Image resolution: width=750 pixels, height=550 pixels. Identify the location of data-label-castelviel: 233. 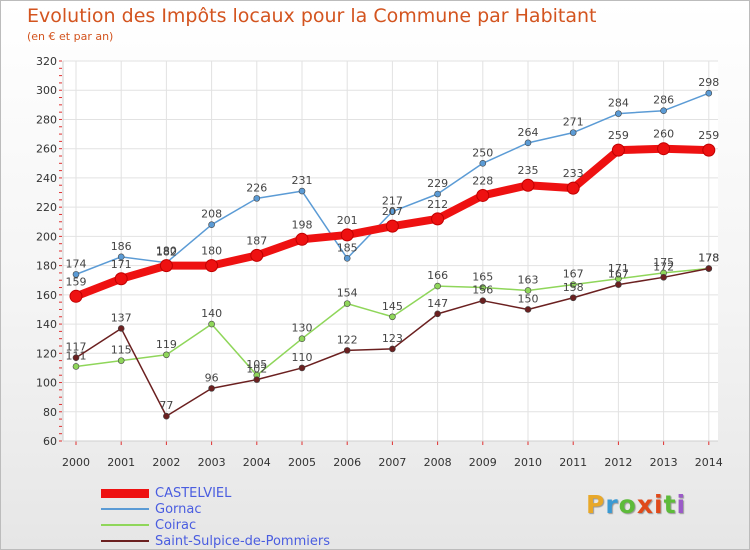
(573, 173).